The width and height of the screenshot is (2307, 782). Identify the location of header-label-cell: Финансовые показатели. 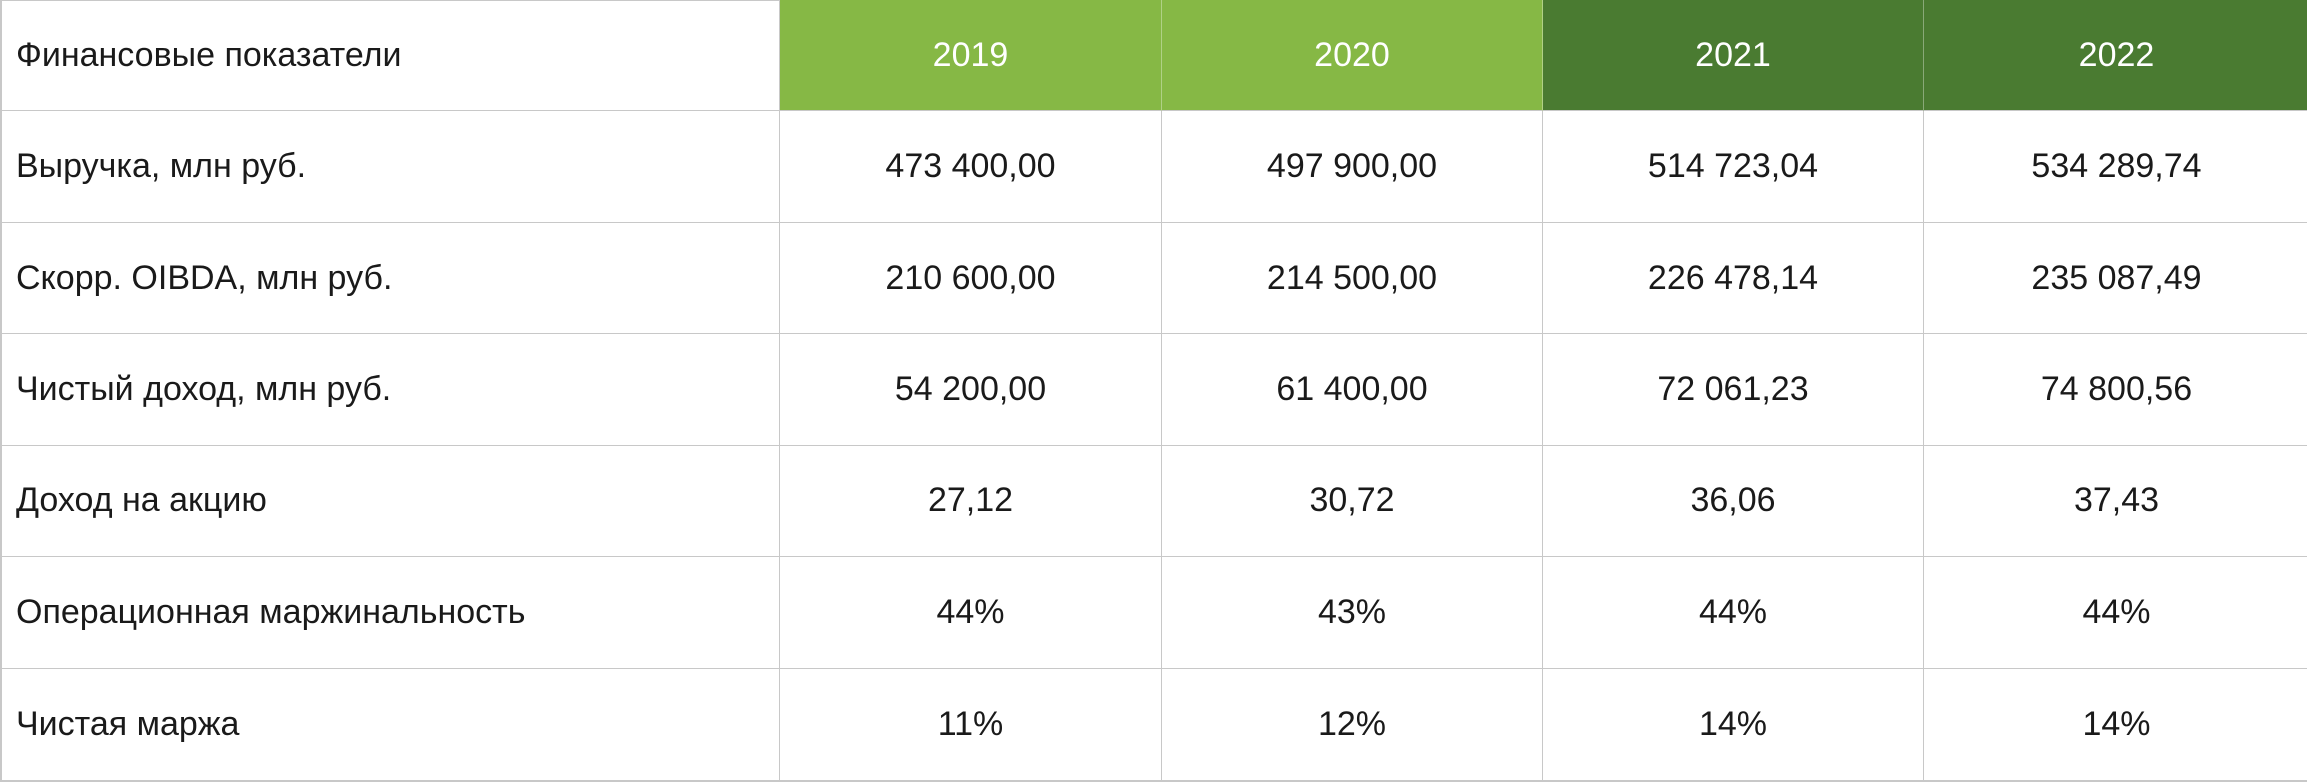
(391, 56).